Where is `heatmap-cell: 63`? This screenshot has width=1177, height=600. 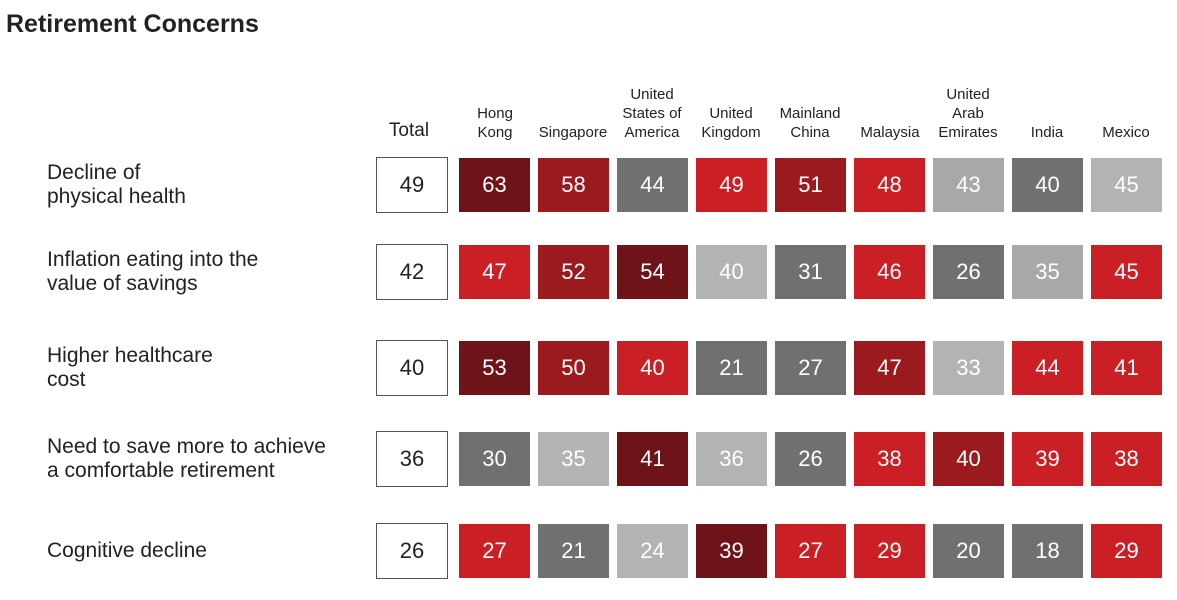
heatmap-cell: 63 is located at coordinates (494, 185).